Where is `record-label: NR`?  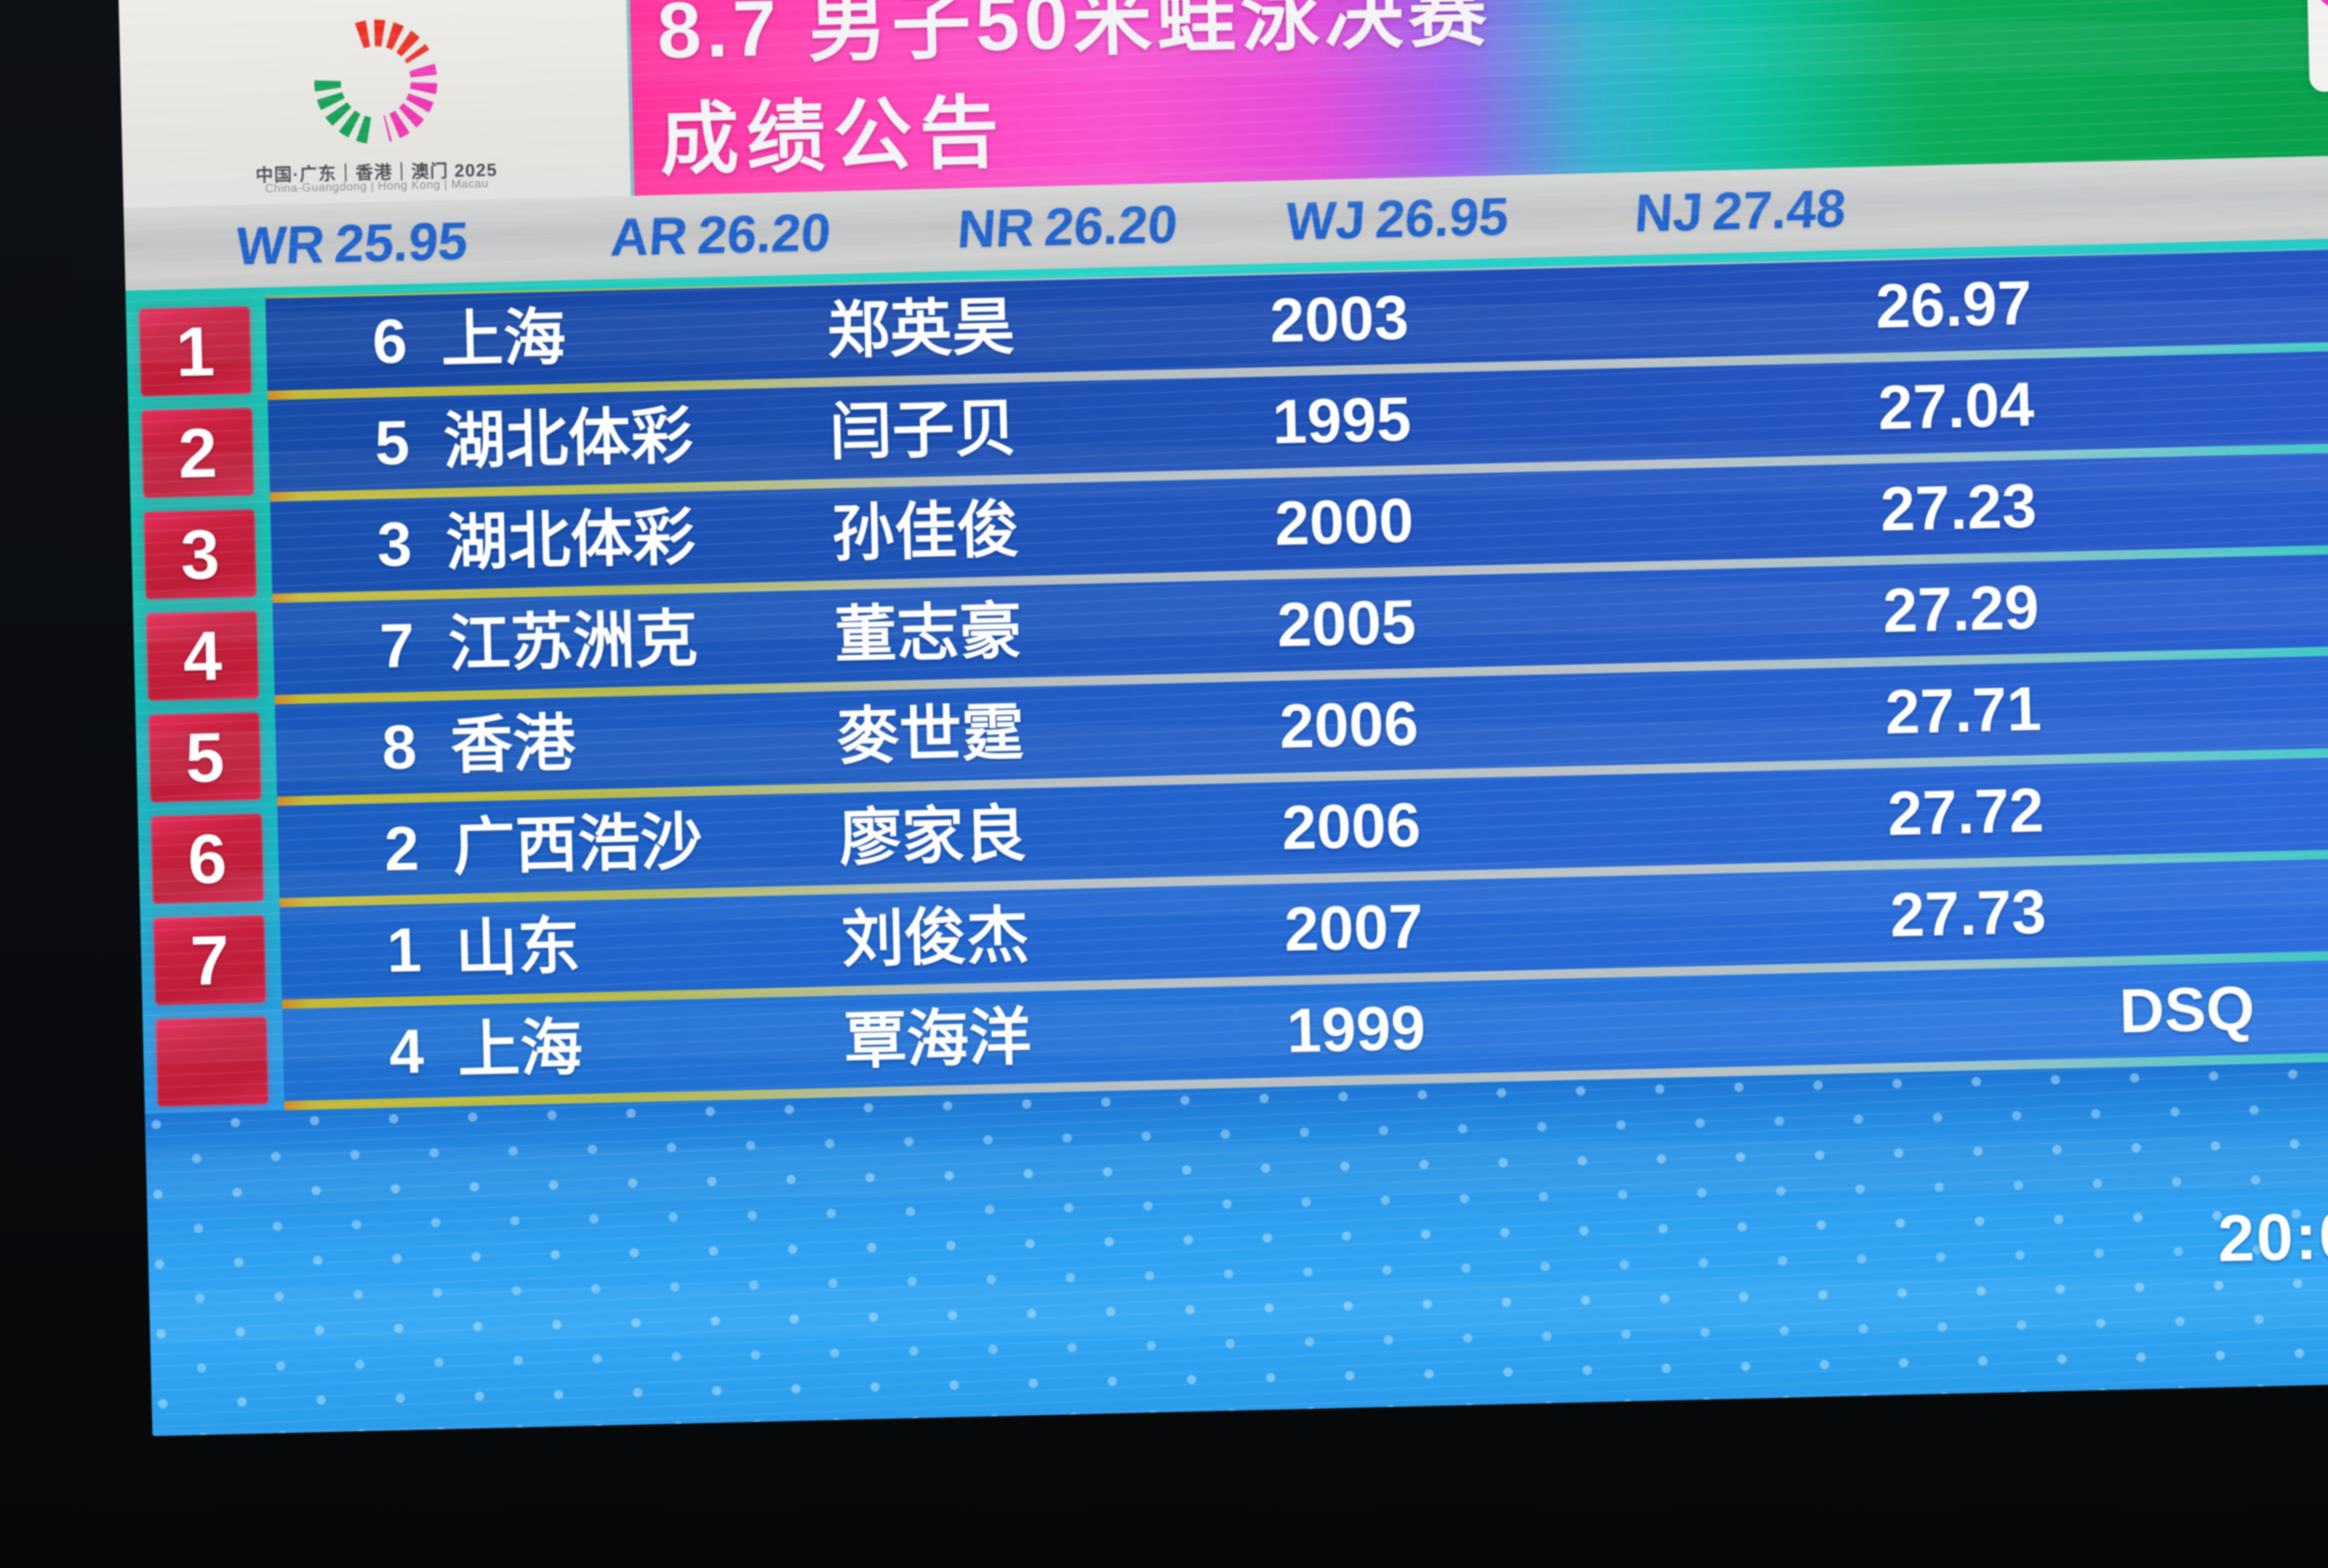 record-label: NR is located at coordinates (995, 228).